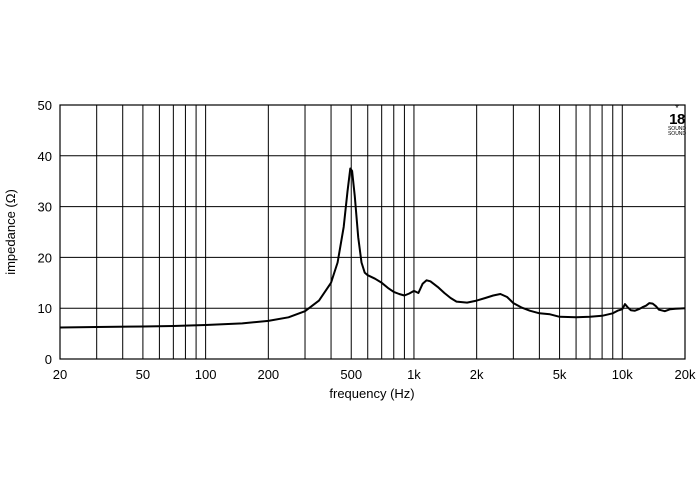 Image resolution: width=700 pixels, height=500 pixels. I want to click on logo-text-2: SOUND, so click(677, 134).